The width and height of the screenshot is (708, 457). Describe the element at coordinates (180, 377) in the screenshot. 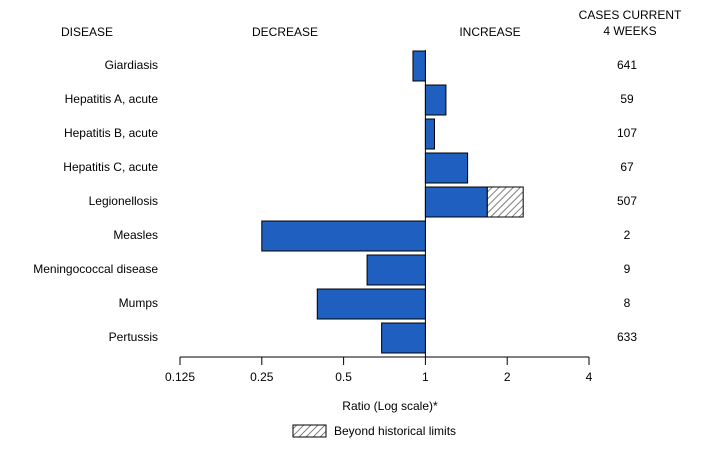

I see `x-tick-label: 0.125` at that location.